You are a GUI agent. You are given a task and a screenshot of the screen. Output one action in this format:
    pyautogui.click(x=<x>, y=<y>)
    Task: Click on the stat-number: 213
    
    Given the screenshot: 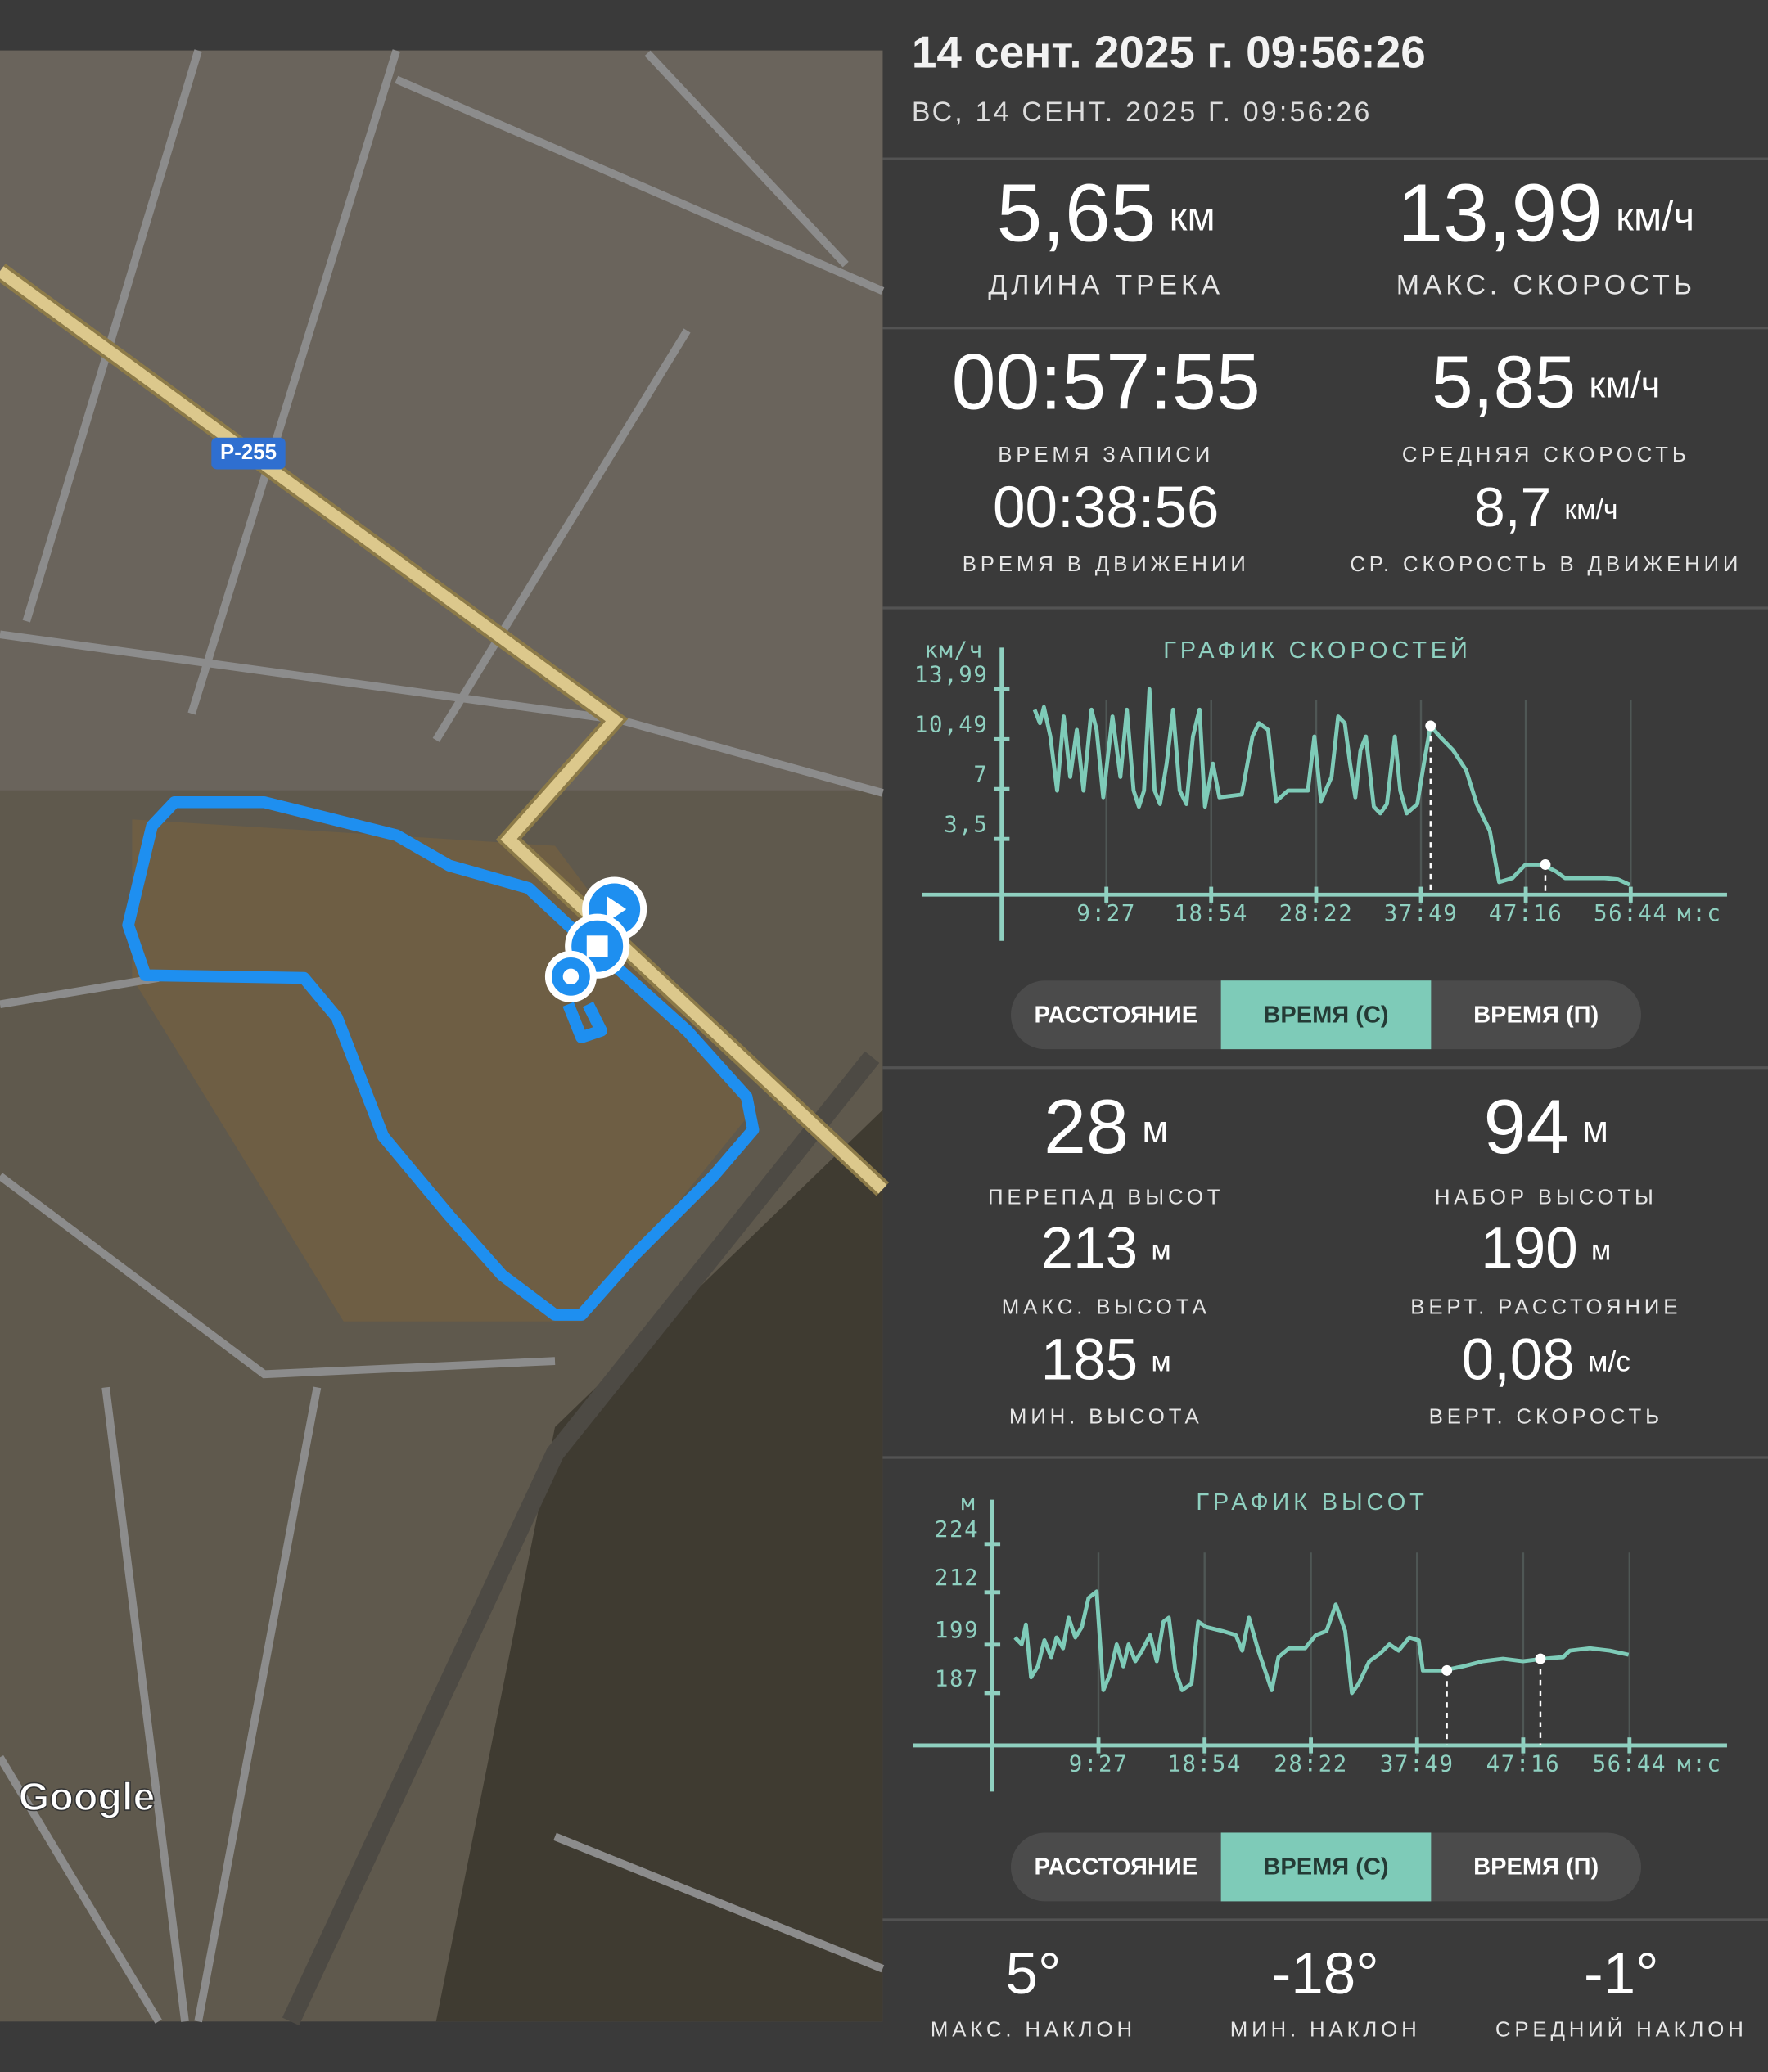 What is the action you would take?
    pyautogui.click(x=1090, y=1249)
    